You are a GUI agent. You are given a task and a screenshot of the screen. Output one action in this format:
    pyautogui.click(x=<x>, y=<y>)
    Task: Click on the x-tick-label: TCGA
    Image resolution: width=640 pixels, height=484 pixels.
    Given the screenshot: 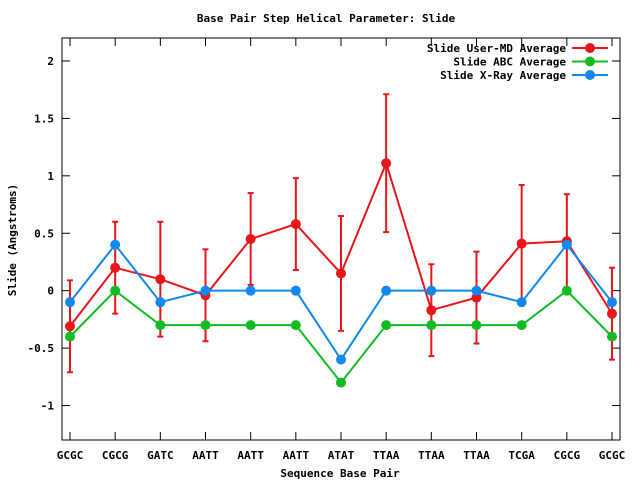 What is the action you would take?
    pyautogui.click(x=521, y=455)
    